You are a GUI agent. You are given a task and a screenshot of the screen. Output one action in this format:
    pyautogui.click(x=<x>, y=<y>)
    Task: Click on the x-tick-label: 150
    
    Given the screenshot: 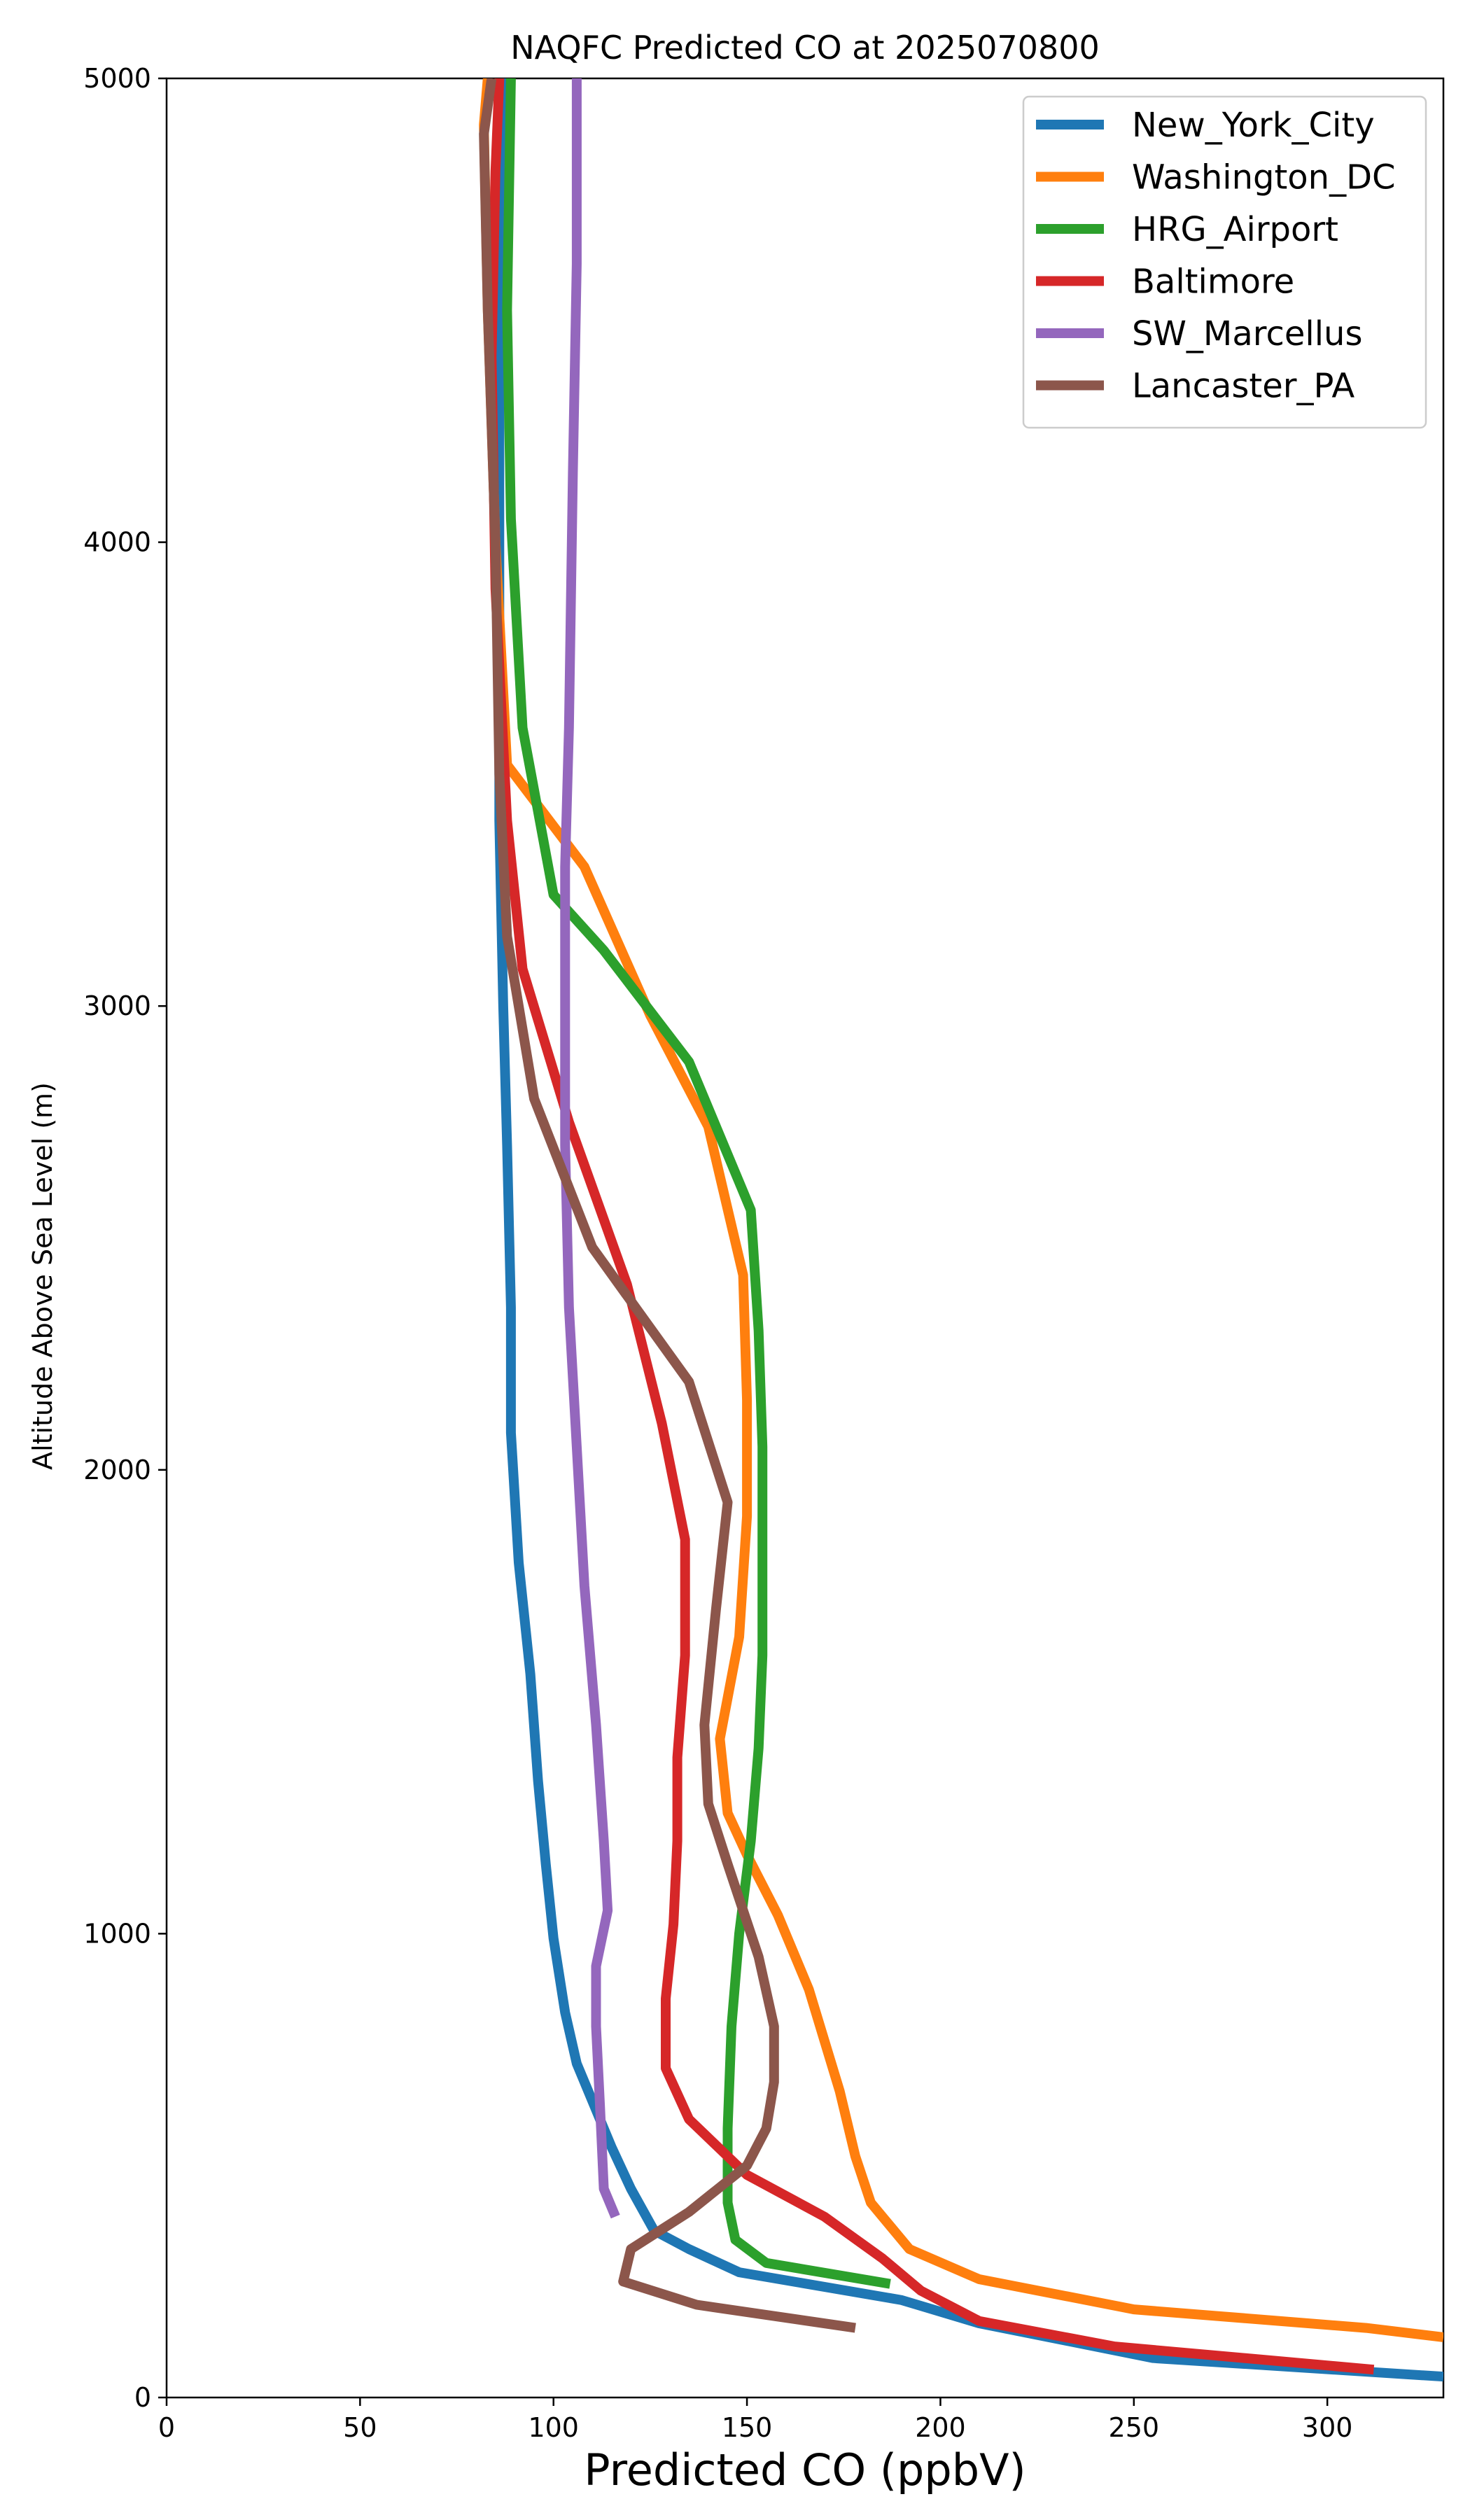 What is the action you would take?
    pyautogui.click(x=747, y=2427)
    